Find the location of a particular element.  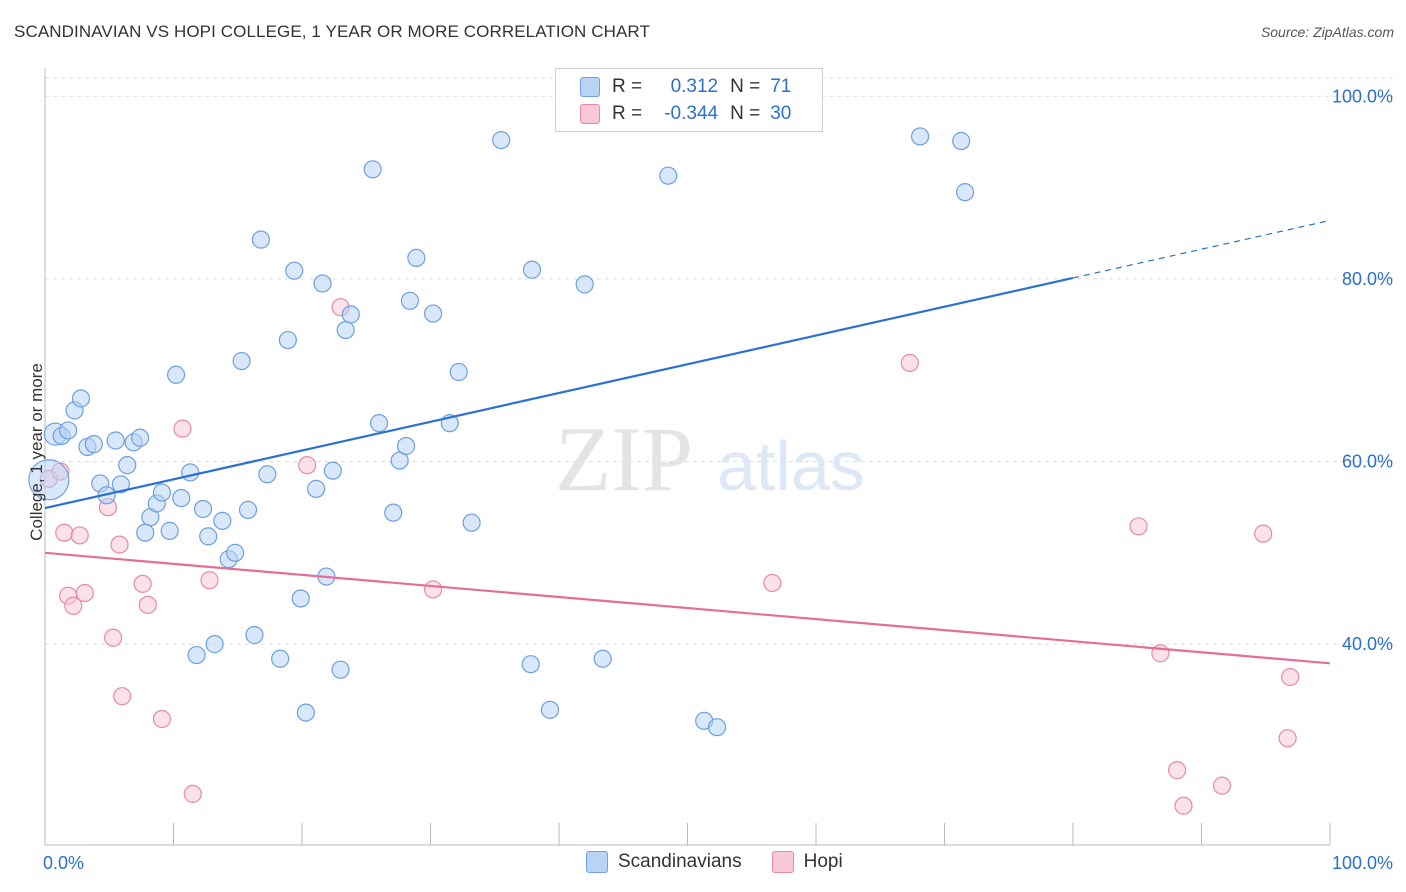

x-tick-label: 100.0% is located at coordinates (1362, 863).